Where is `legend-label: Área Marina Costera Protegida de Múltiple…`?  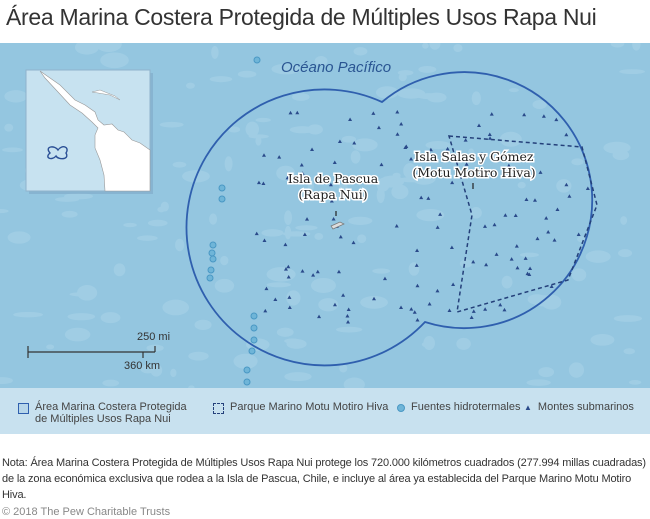 legend-label: Área Marina Costera Protegida de Múltiple… is located at coordinates (111, 413).